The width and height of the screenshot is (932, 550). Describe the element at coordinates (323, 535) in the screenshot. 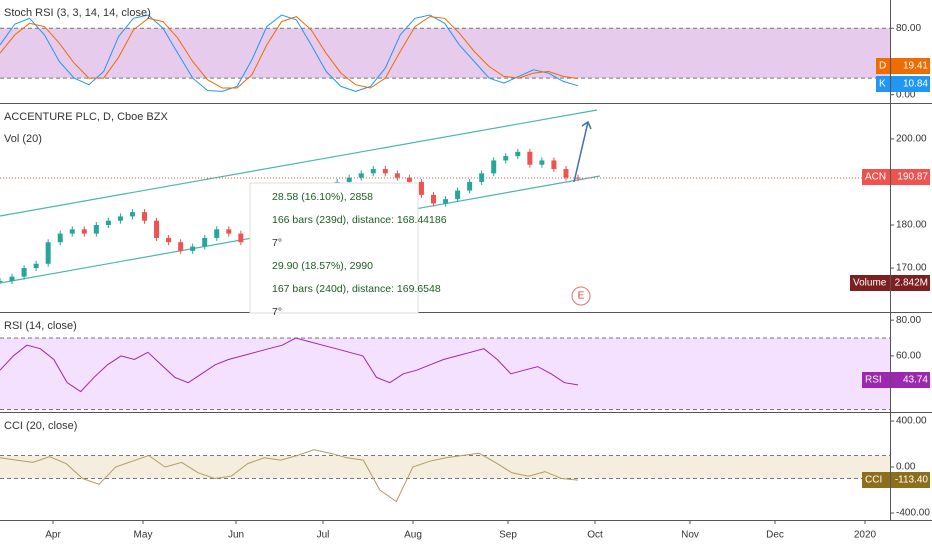

I see `time-label: Jul` at that location.